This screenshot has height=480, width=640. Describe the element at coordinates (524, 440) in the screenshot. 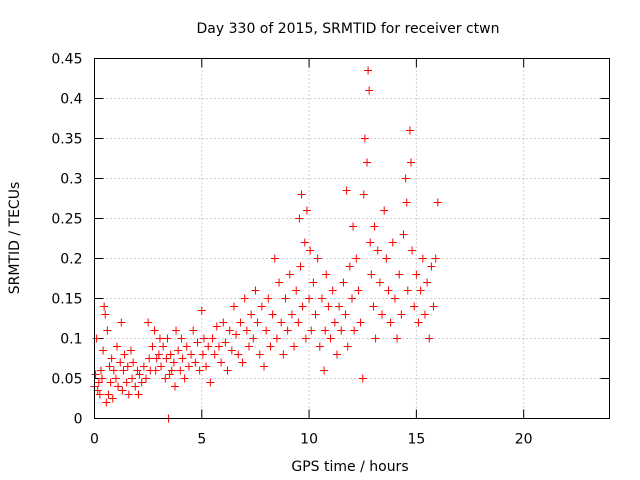

I see `x-tick-label: 20` at that location.